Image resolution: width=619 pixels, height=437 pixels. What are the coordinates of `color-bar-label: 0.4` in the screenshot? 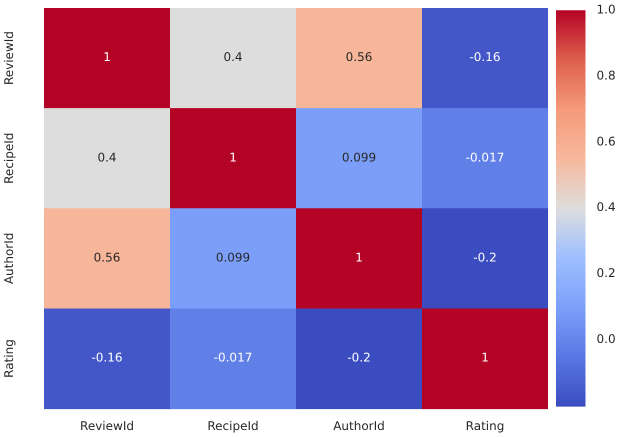 It's located at (606, 207).